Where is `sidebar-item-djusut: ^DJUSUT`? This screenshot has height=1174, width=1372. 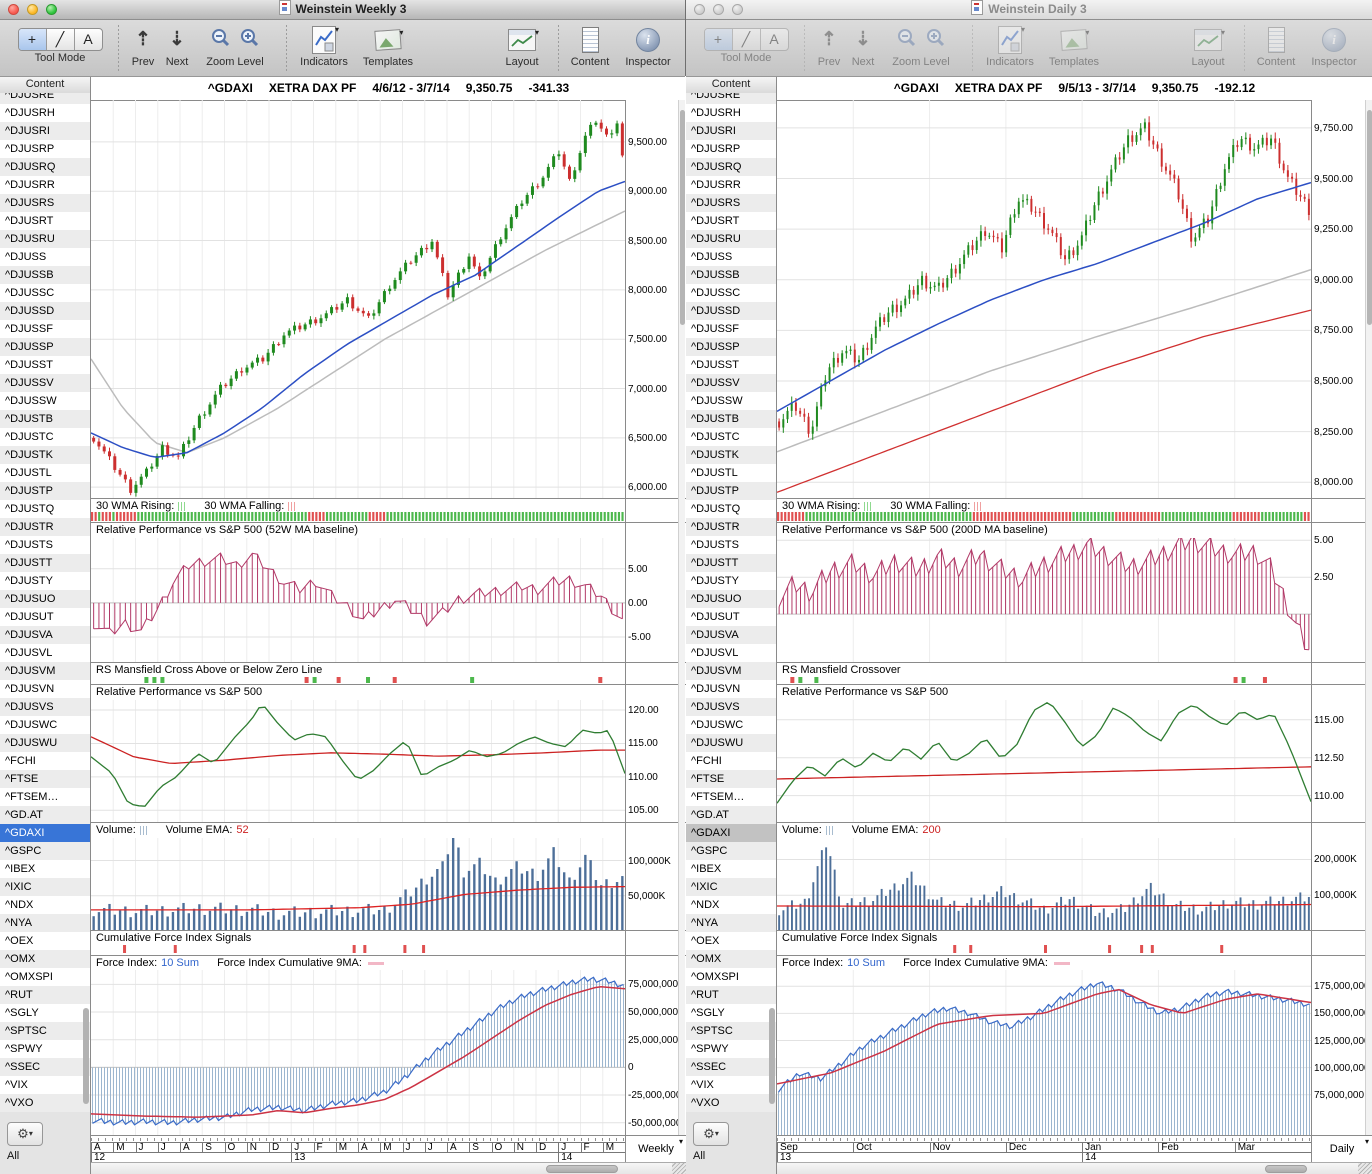
sidebar-item-djusut: ^DJUSUT is located at coordinates (29, 617).